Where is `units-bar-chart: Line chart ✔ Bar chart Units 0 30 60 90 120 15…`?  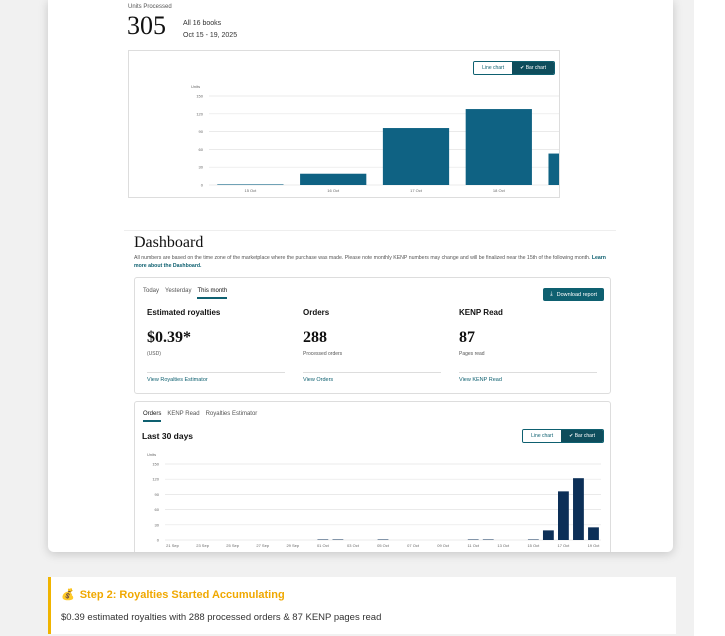
units-bar-chart: Line chart ✔ Bar chart Units 0 30 60 90 120 15… is located at coordinates (344, 124).